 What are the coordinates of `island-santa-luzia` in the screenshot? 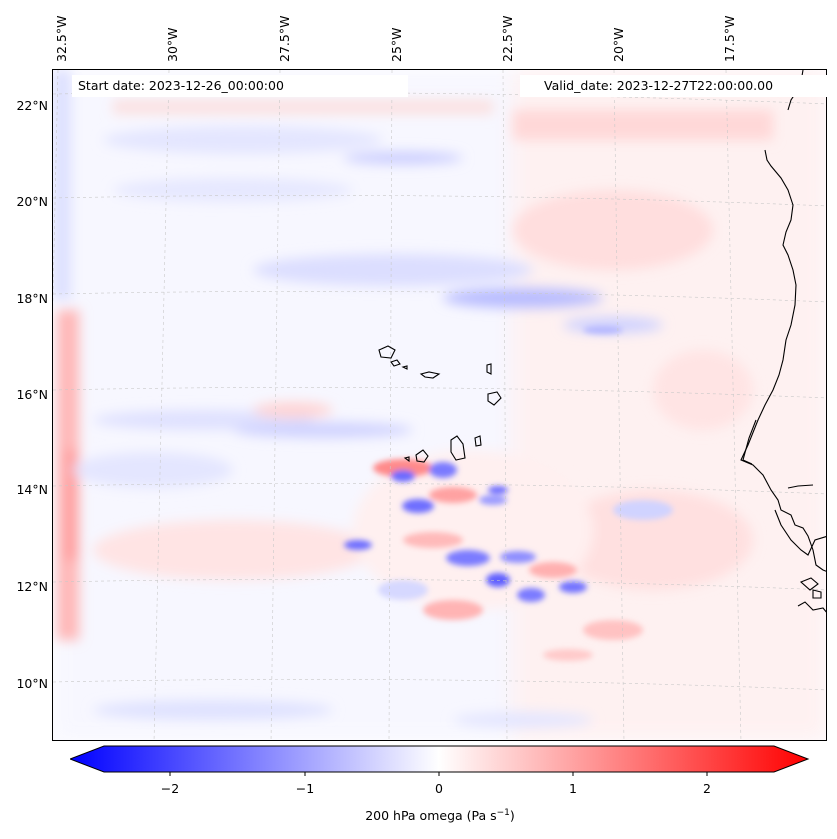 It's located at (404, 367).